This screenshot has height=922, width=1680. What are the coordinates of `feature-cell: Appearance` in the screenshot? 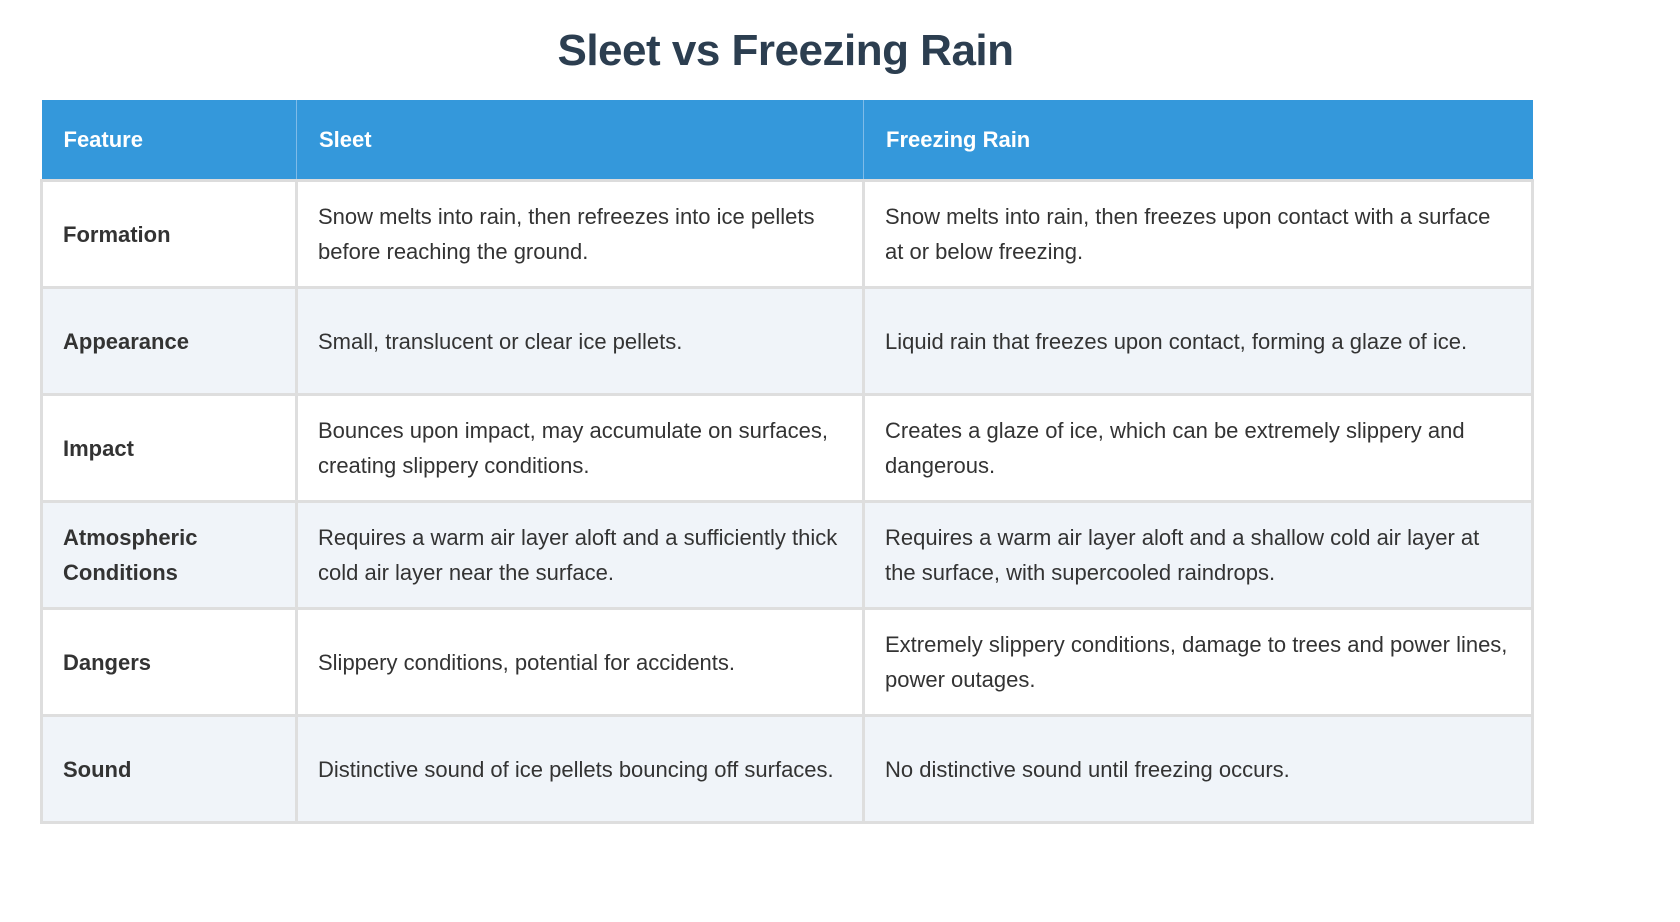 It's located at (169, 341).